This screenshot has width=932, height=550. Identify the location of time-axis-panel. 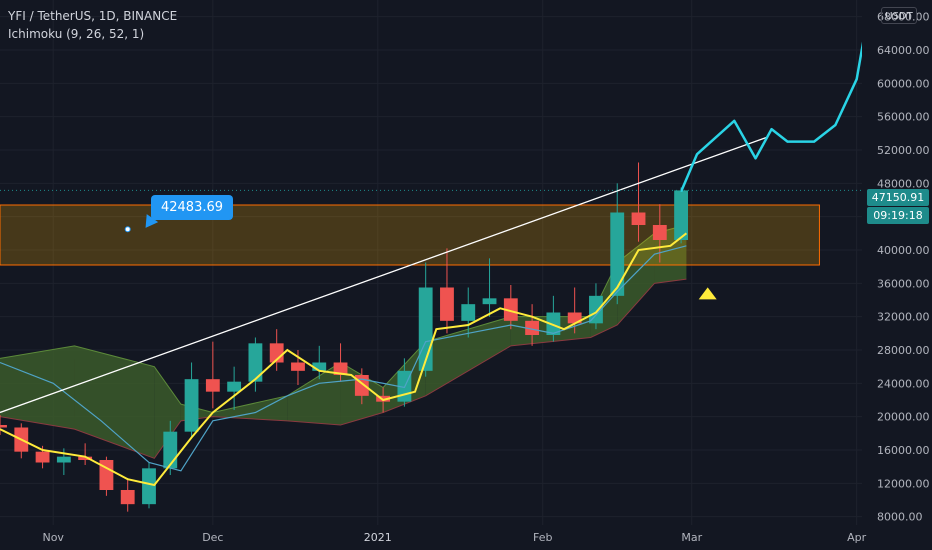
(431, 537).